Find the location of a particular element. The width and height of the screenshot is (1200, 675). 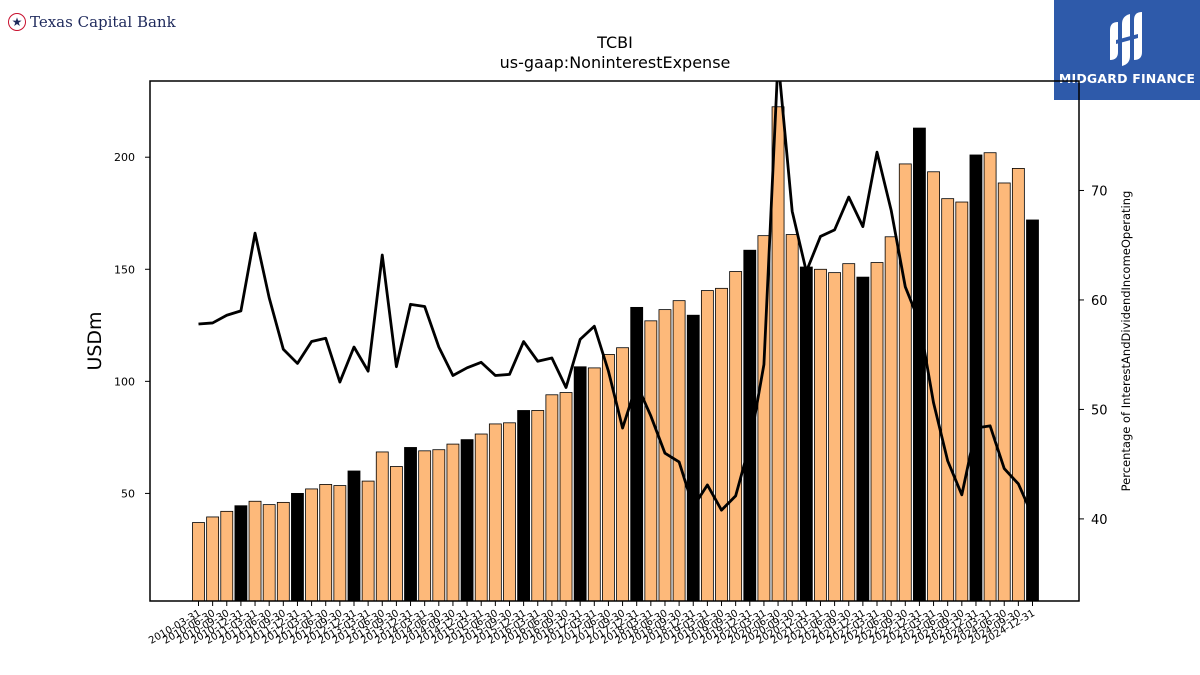

star-icon: ★ is located at coordinates (17, 22).